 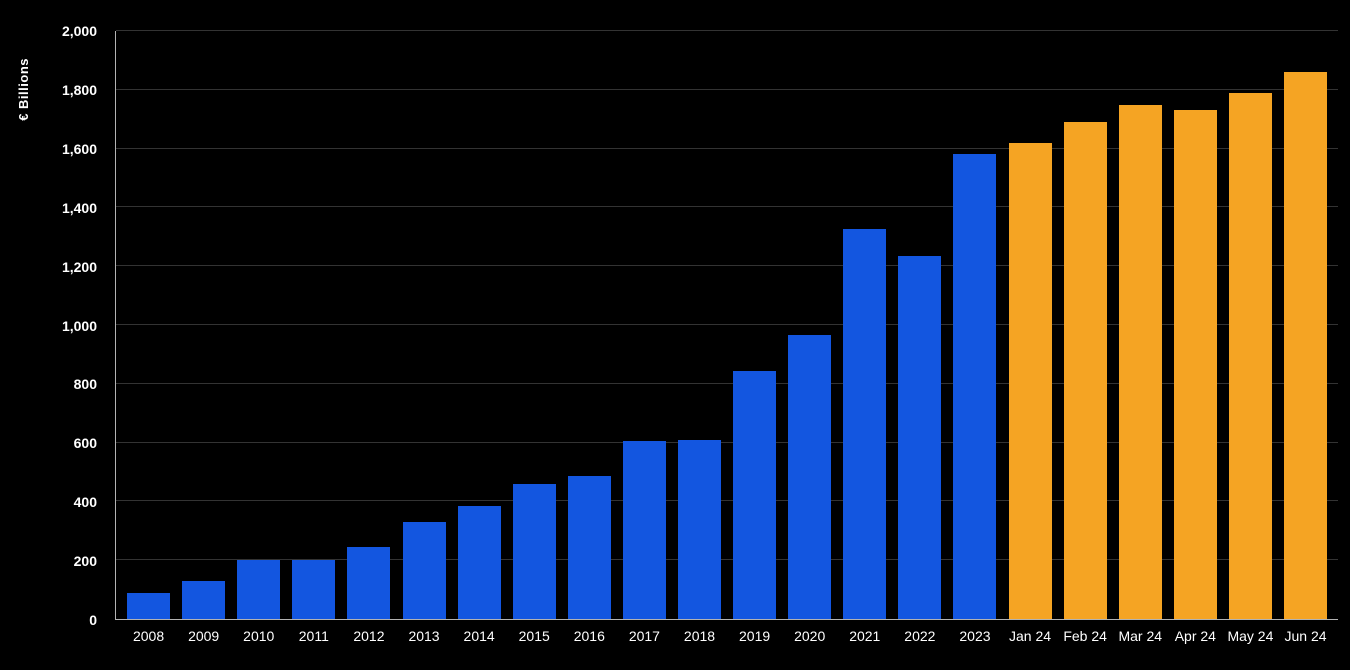 I want to click on x-tick-label: May 24, so click(x=1250, y=636).